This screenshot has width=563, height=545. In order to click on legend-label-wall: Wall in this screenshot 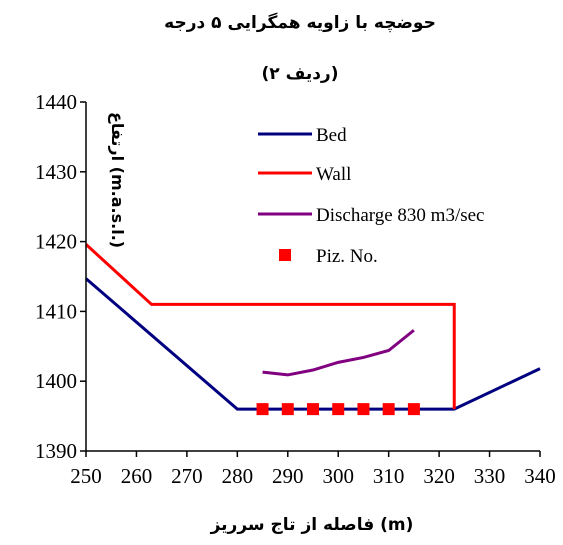, I will do `click(333, 174)`.